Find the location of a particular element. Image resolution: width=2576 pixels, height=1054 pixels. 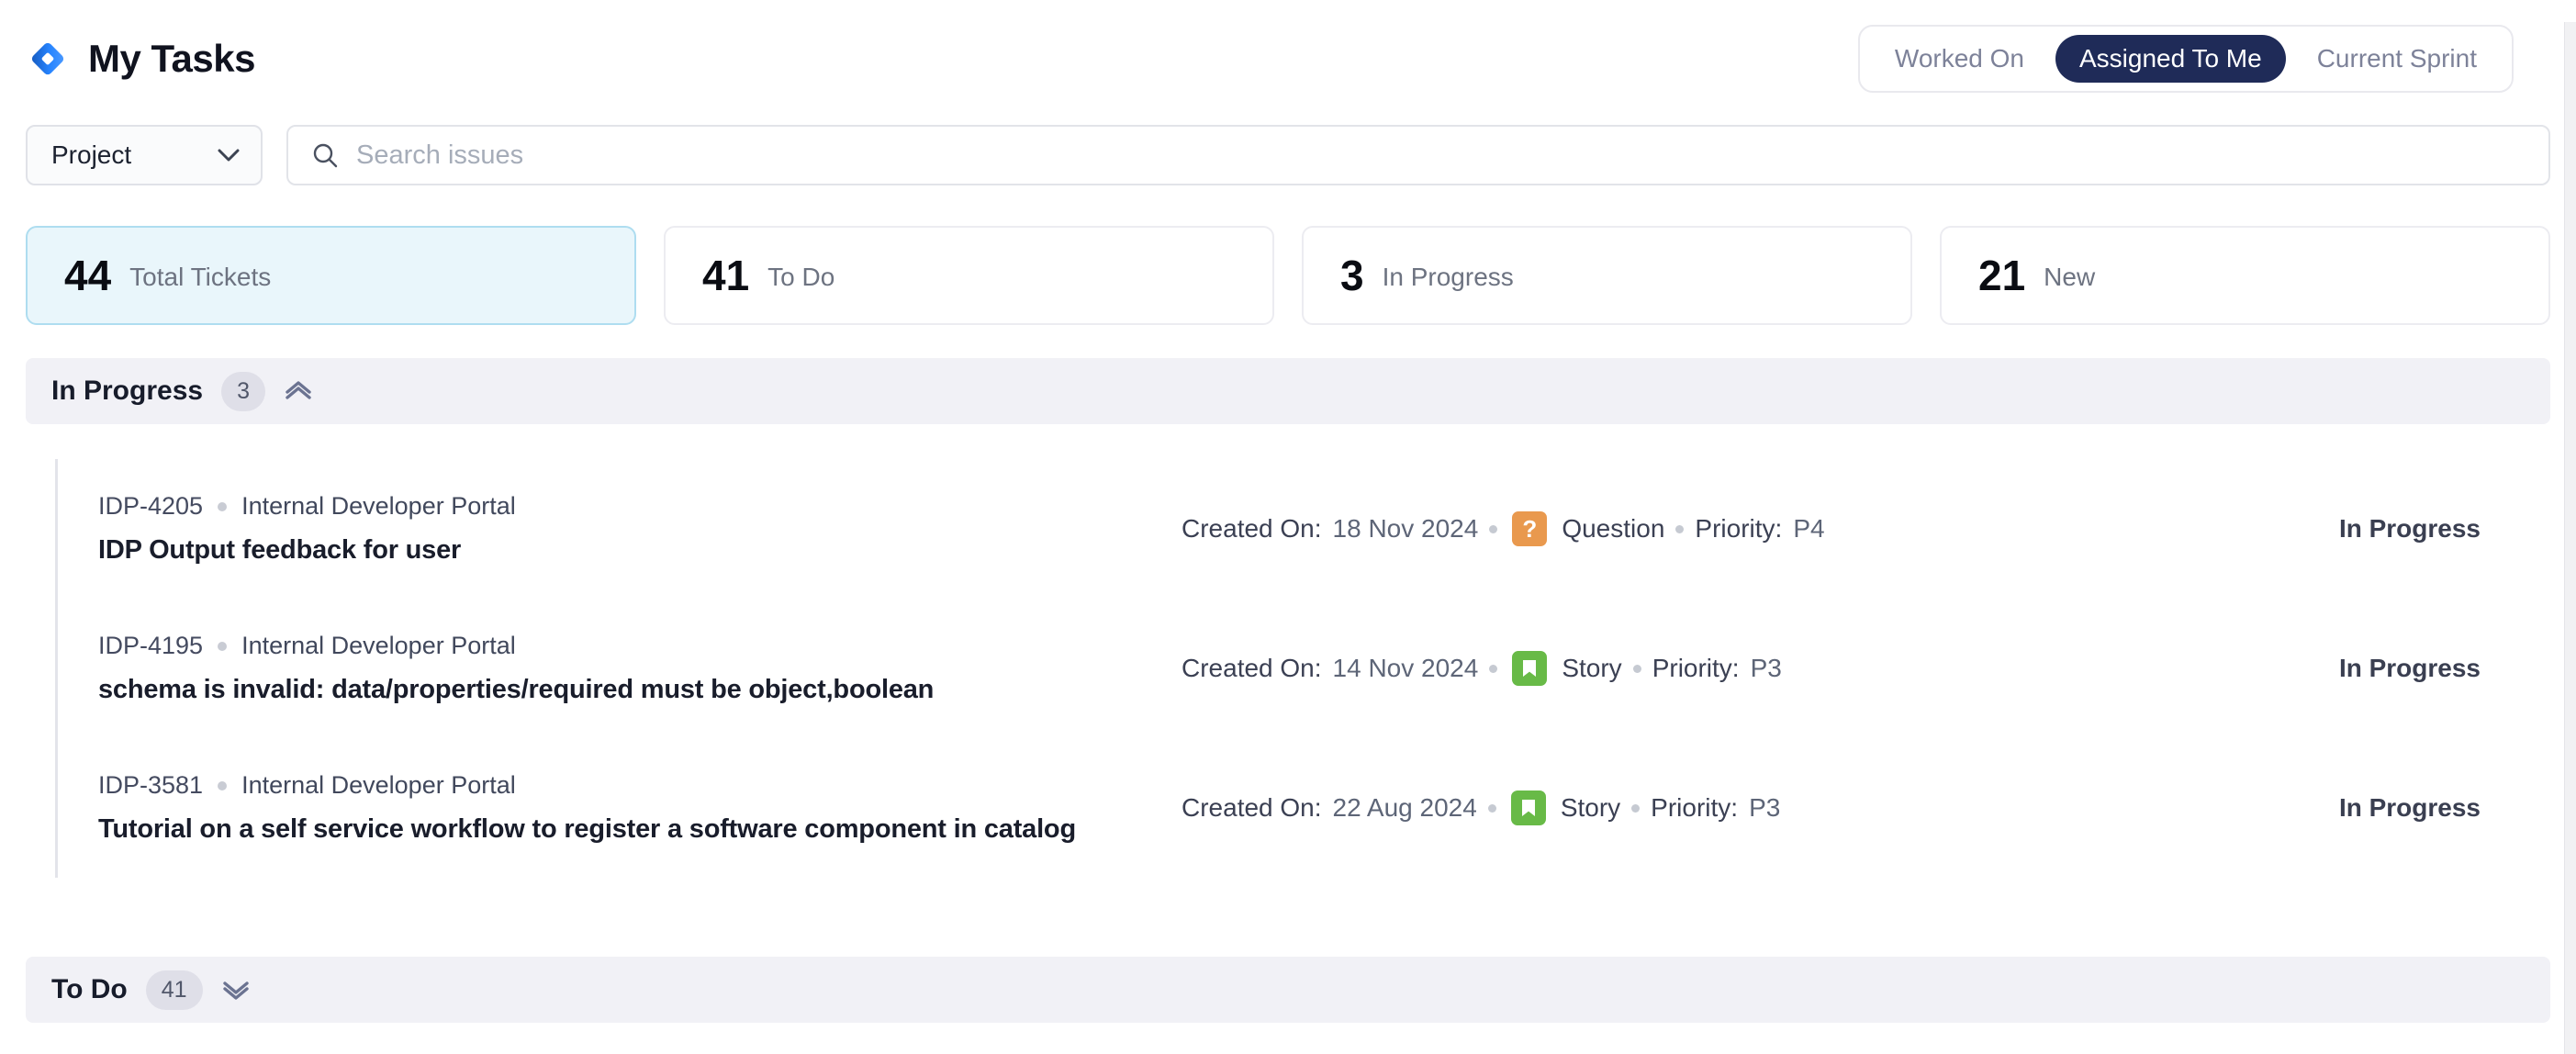

jira-logo-icon is located at coordinates (47, 58).